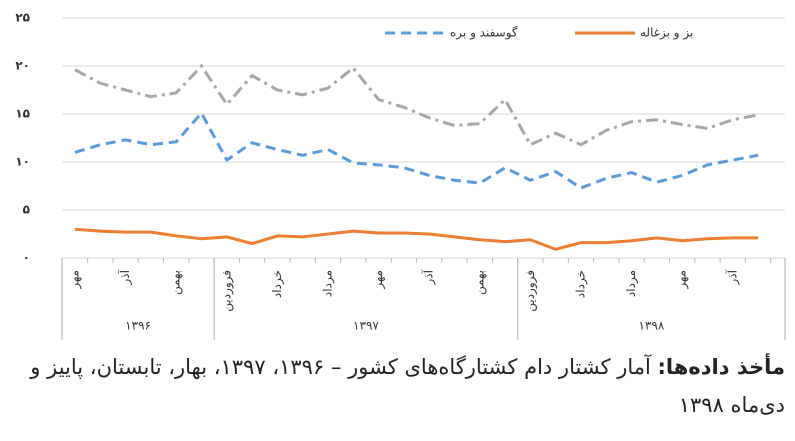 This screenshot has width=795, height=441. What do you see at coordinates (651, 326) in the screenshot?
I see `year-label: ۱۳۹۸` at bounding box center [651, 326].